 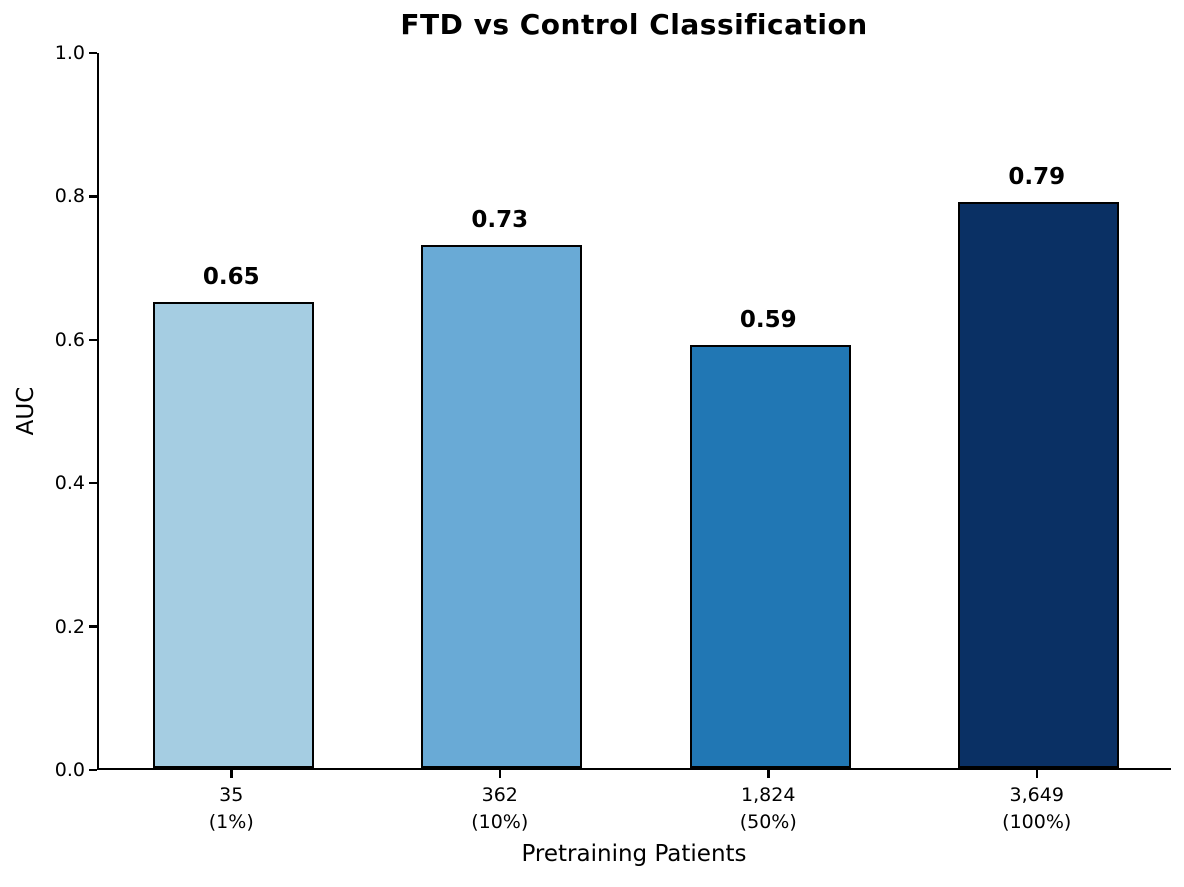 I want to click on x-axis-title: Pretraining Patients, so click(x=634, y=854).